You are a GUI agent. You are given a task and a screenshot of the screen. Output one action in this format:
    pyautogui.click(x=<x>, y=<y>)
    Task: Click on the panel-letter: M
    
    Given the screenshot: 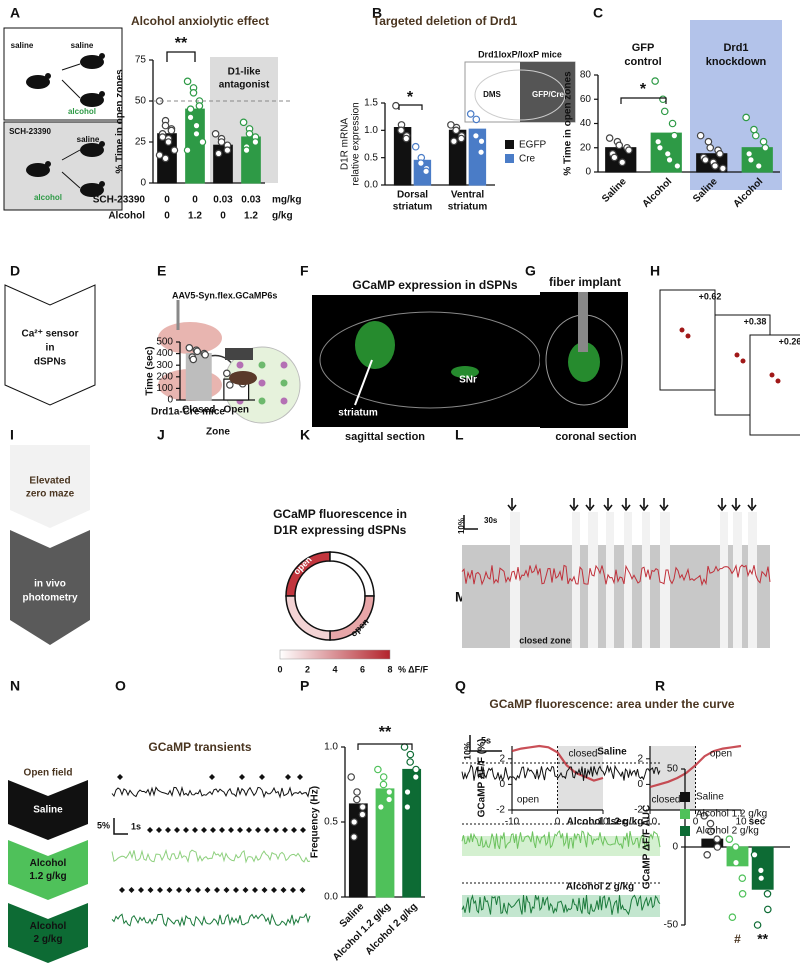 What is the action you would take?
    pyautogui.click(x=461, y=597)
    